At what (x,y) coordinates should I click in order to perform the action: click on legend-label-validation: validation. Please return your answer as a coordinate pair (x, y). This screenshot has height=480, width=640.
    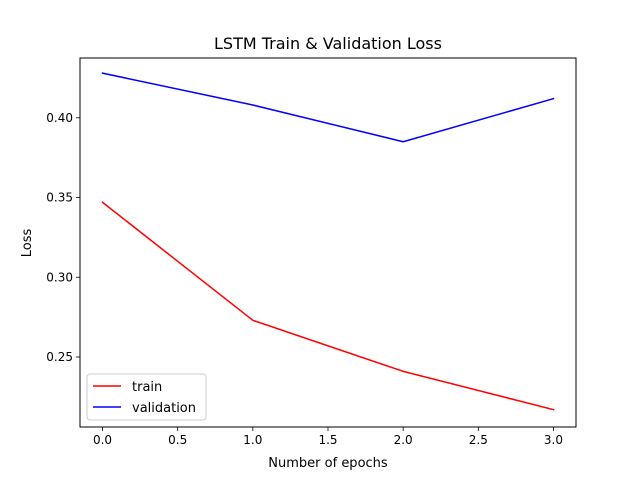
    Looking at the image, I should click on (164, 408).